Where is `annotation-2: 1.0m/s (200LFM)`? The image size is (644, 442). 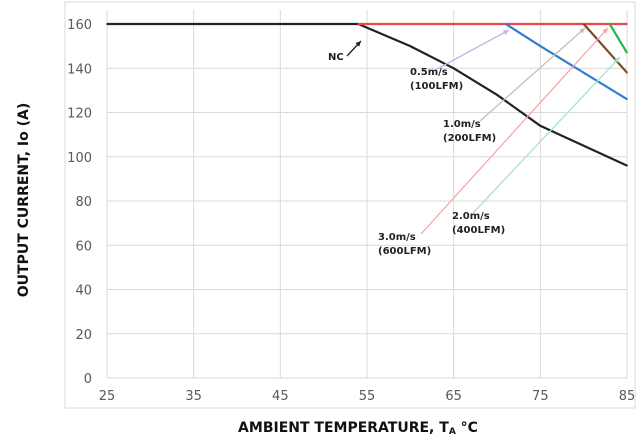 annotation-2: 1.0m/s (200LFM) is located at coordinates (514, 85).